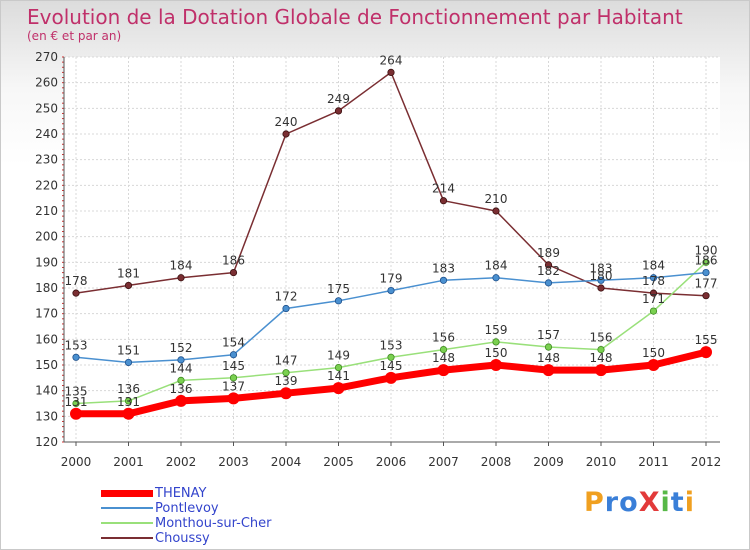 The image size is (750, 550). I want to click on y-tick-label: 140, so click(46, 391).